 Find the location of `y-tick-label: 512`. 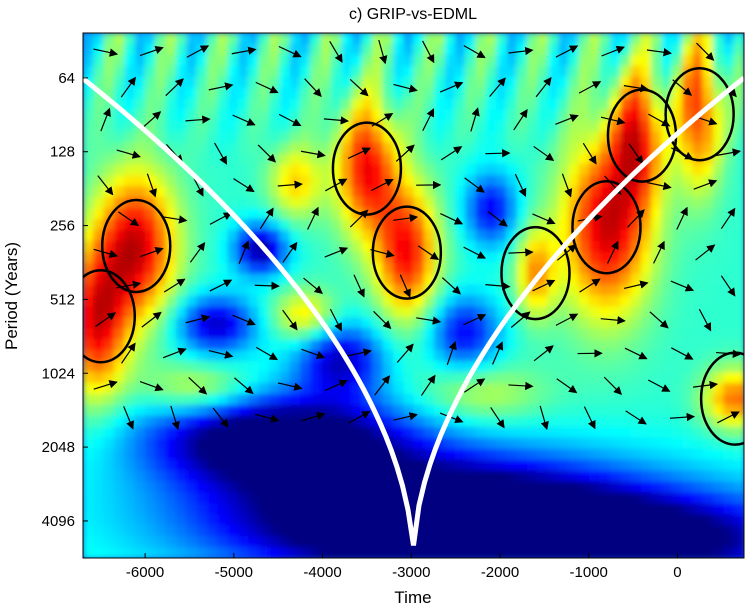

y-tick-label: 512 is located at coordinates (62, 299).